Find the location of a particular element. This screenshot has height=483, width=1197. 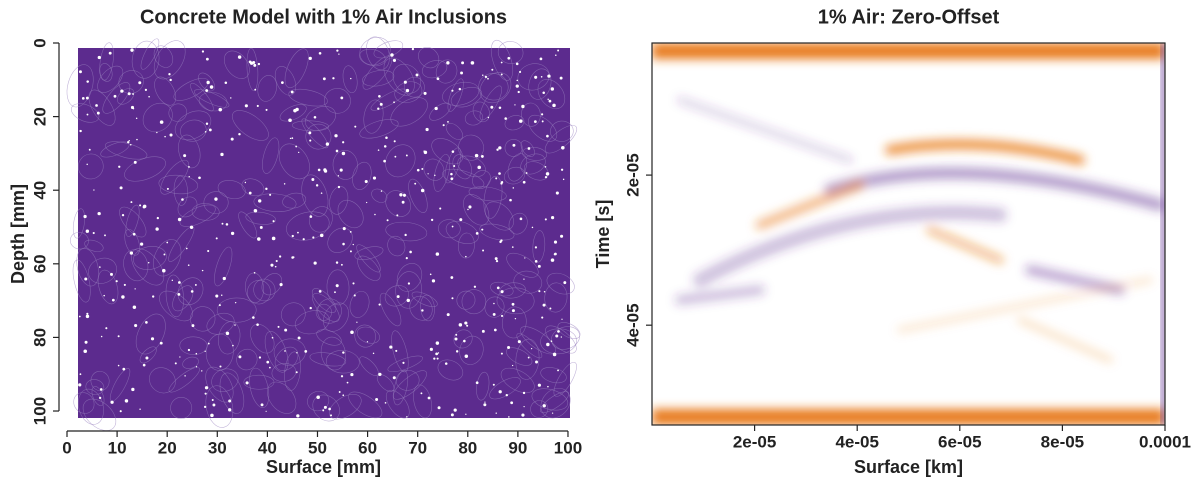

y-tick-label: 80 is located at coordinates (39, 337).